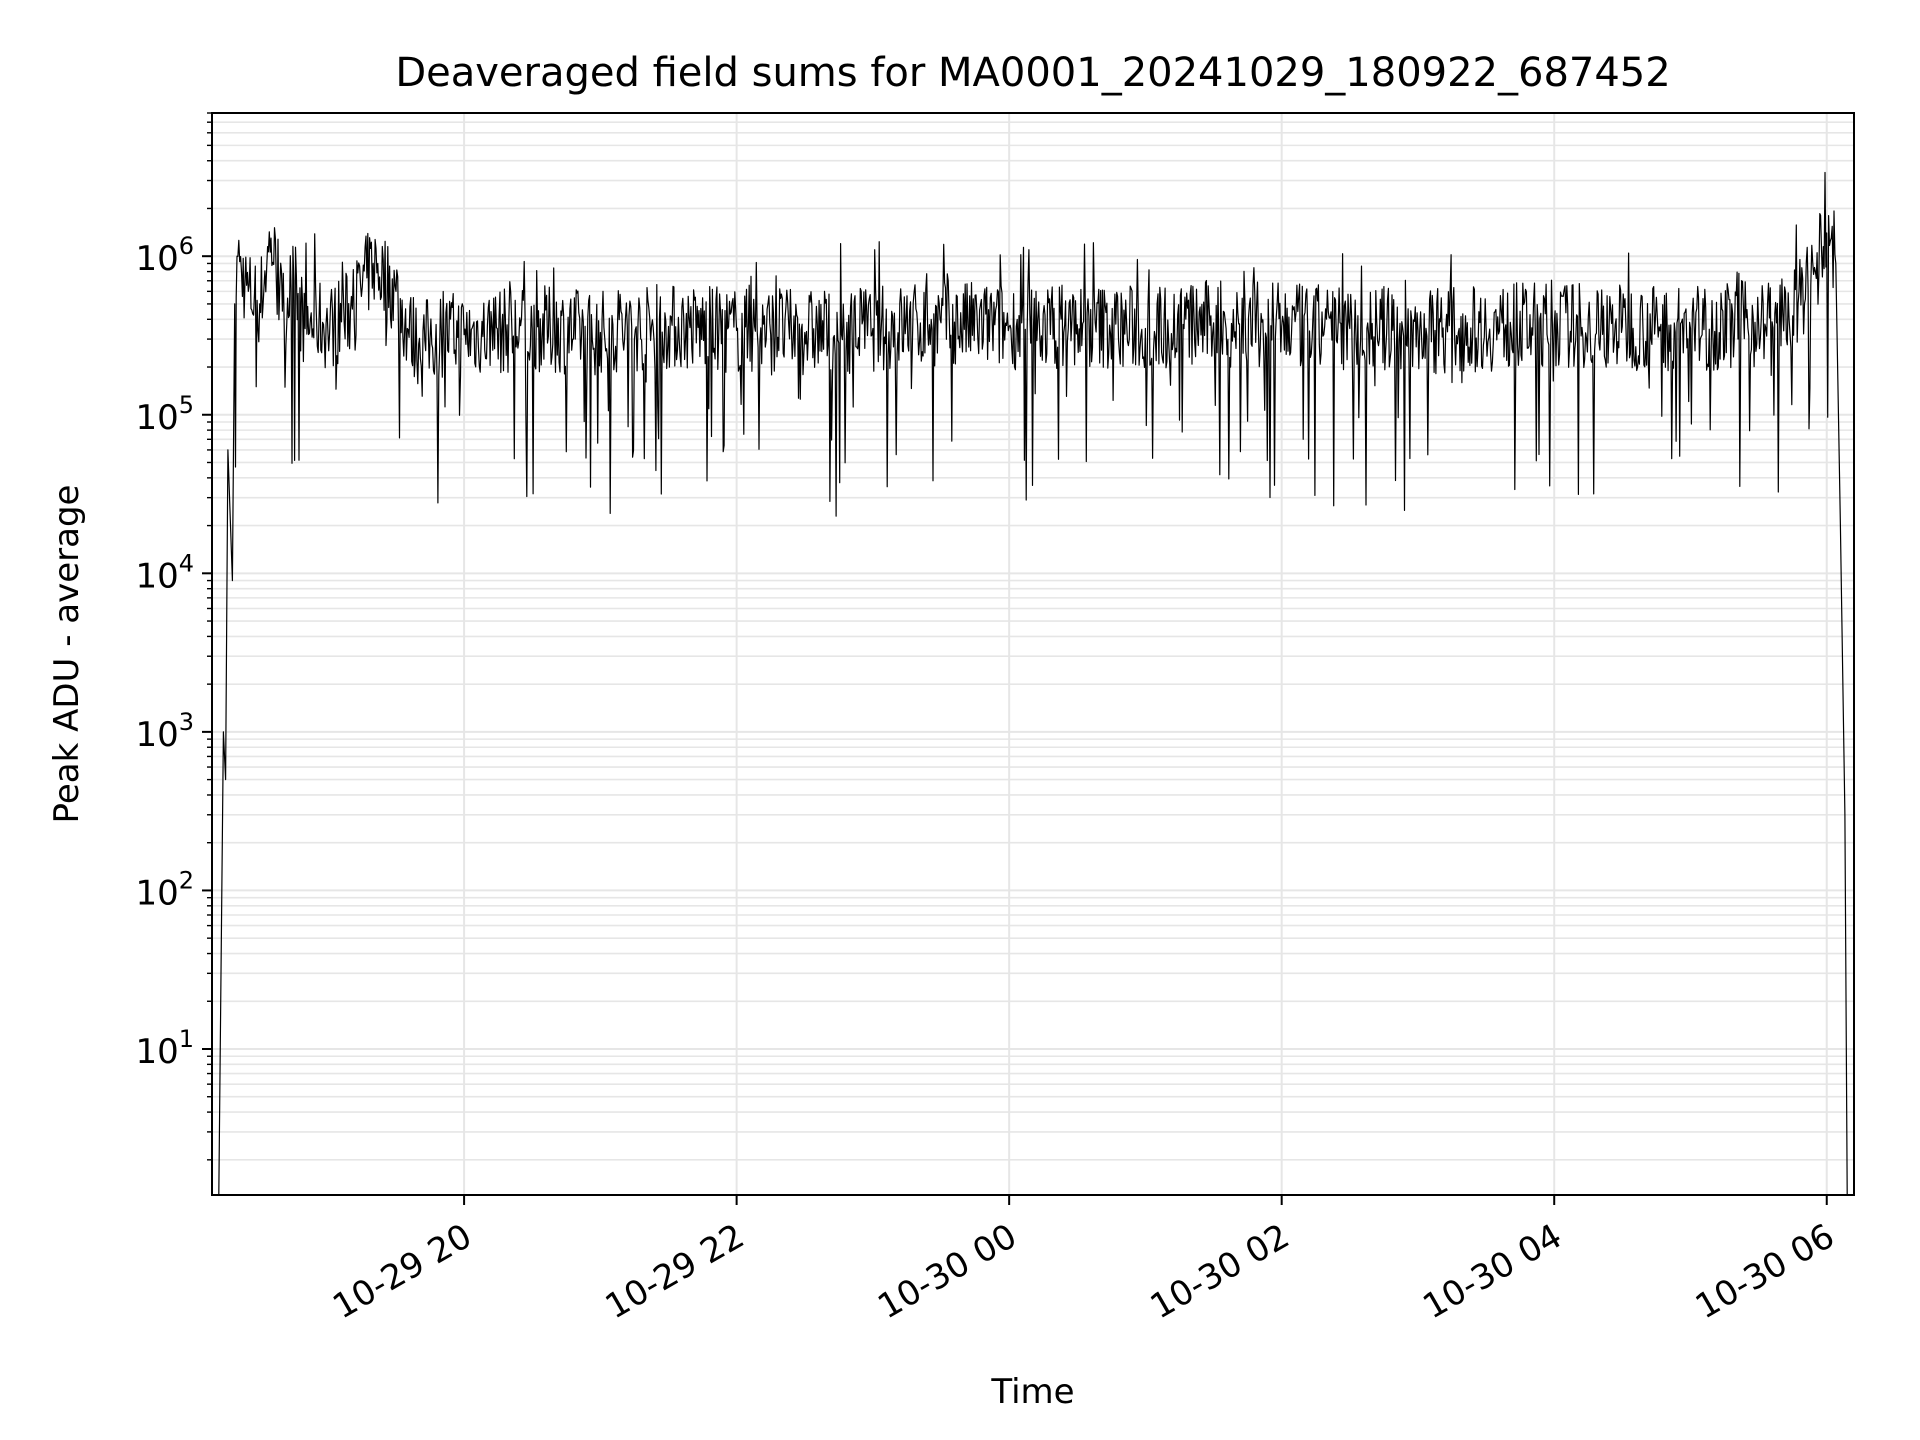  I want to click on x-axis-label: Time, so click(1032, 1392).